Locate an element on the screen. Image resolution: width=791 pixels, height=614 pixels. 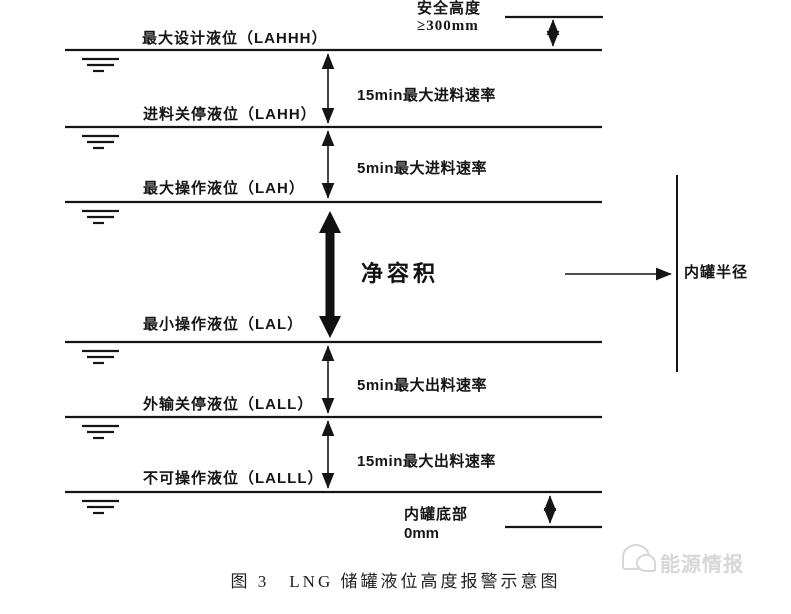
inner-tank-radius-label: 内罐半径 is located at coordinates (716, 273).